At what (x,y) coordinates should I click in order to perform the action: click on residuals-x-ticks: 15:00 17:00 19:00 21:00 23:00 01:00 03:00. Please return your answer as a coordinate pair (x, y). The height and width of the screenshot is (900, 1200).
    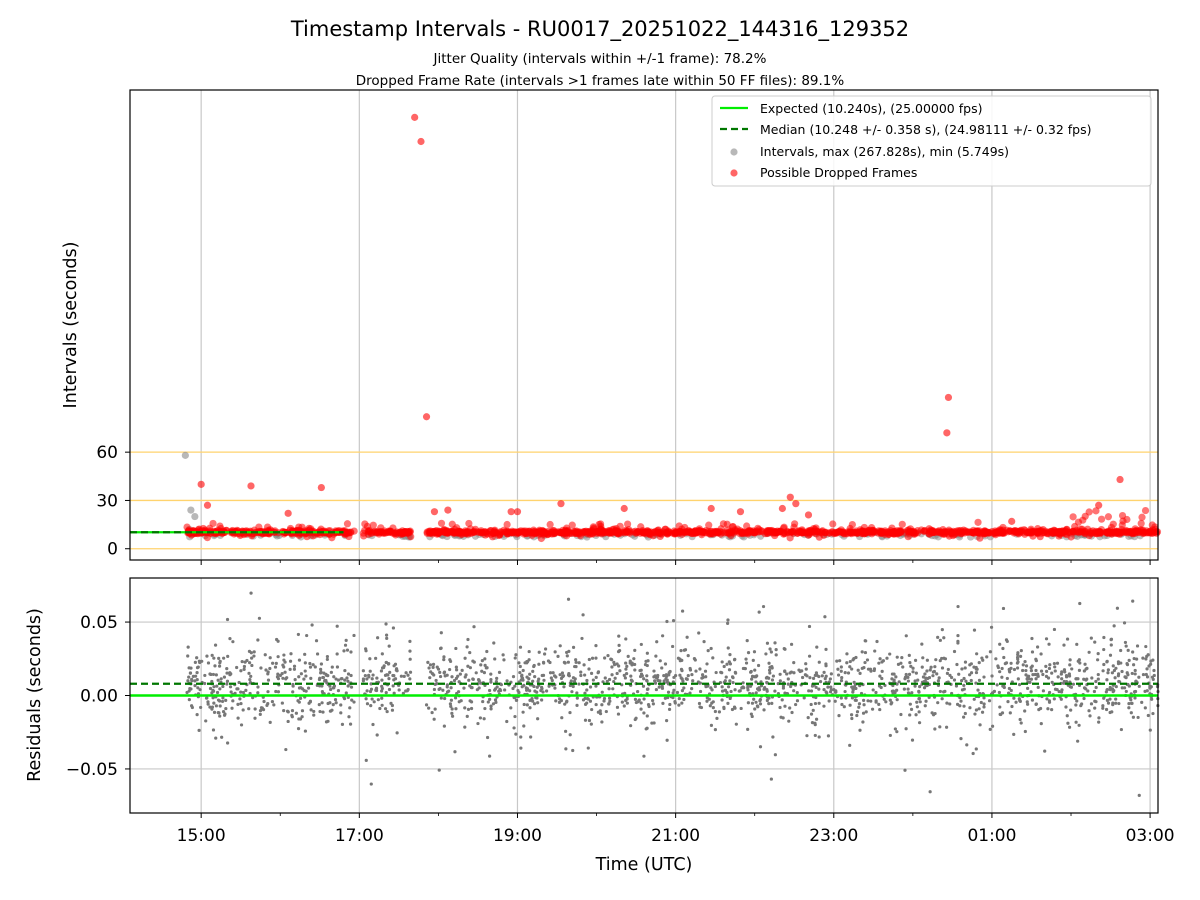
    Looking at the image, I should click on (676, 829).